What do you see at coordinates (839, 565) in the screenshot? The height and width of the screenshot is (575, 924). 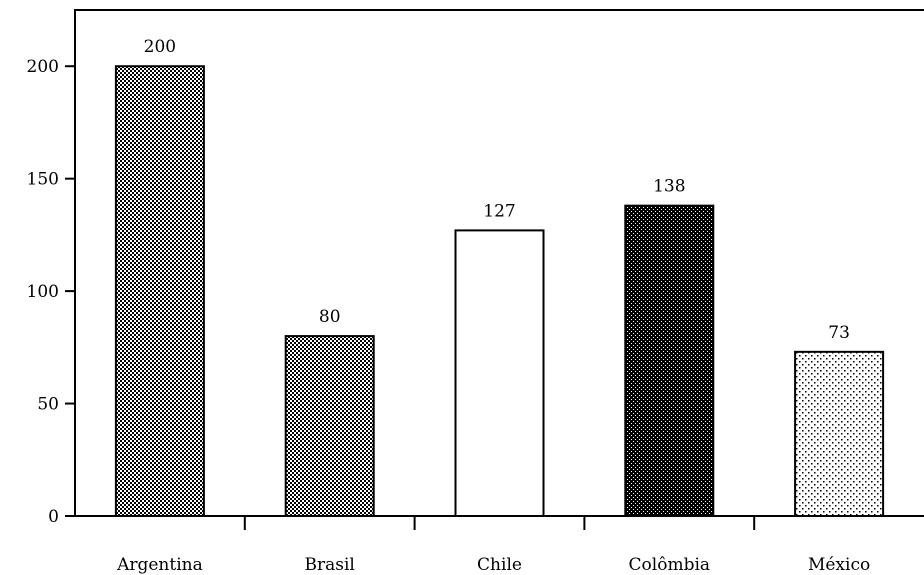 I see `category-label: México` at bounding box center [839, 565].